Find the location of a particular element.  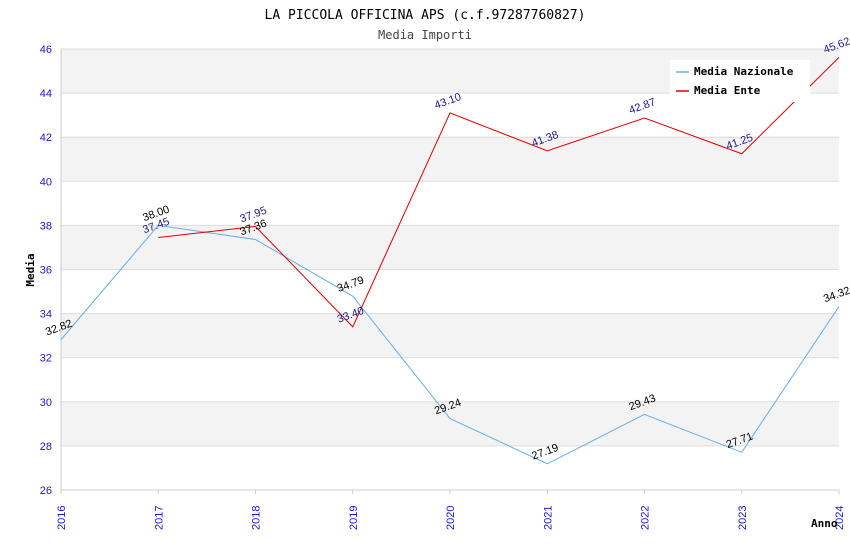

x-tick-label: 2023 is located at coordinates (743, 518).